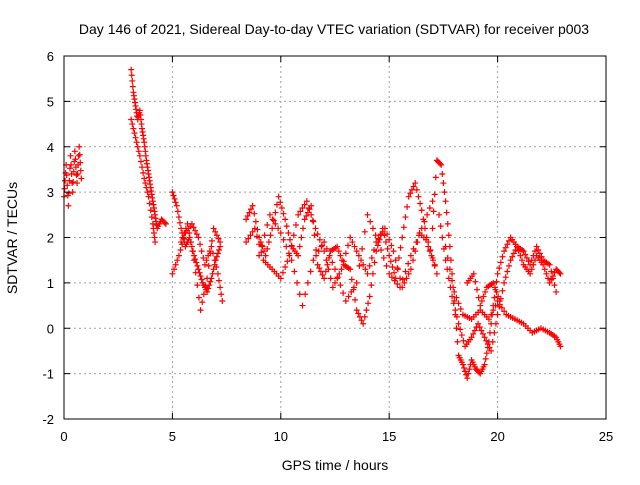 The height and width of the screenshot is (485, 640). Describe the element at coordinates (50, 283) in the screenshot. I see `y-tick-label: 1` at that location.